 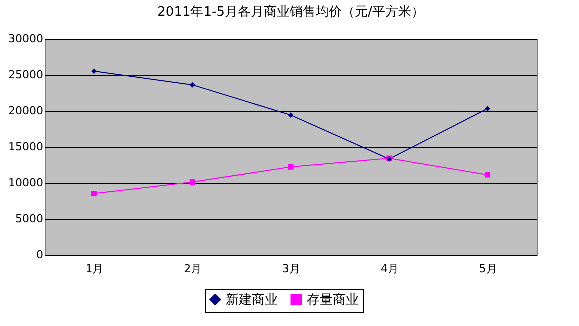 I want to click on legend-label: 存量商业, so click(x=333, y=300).